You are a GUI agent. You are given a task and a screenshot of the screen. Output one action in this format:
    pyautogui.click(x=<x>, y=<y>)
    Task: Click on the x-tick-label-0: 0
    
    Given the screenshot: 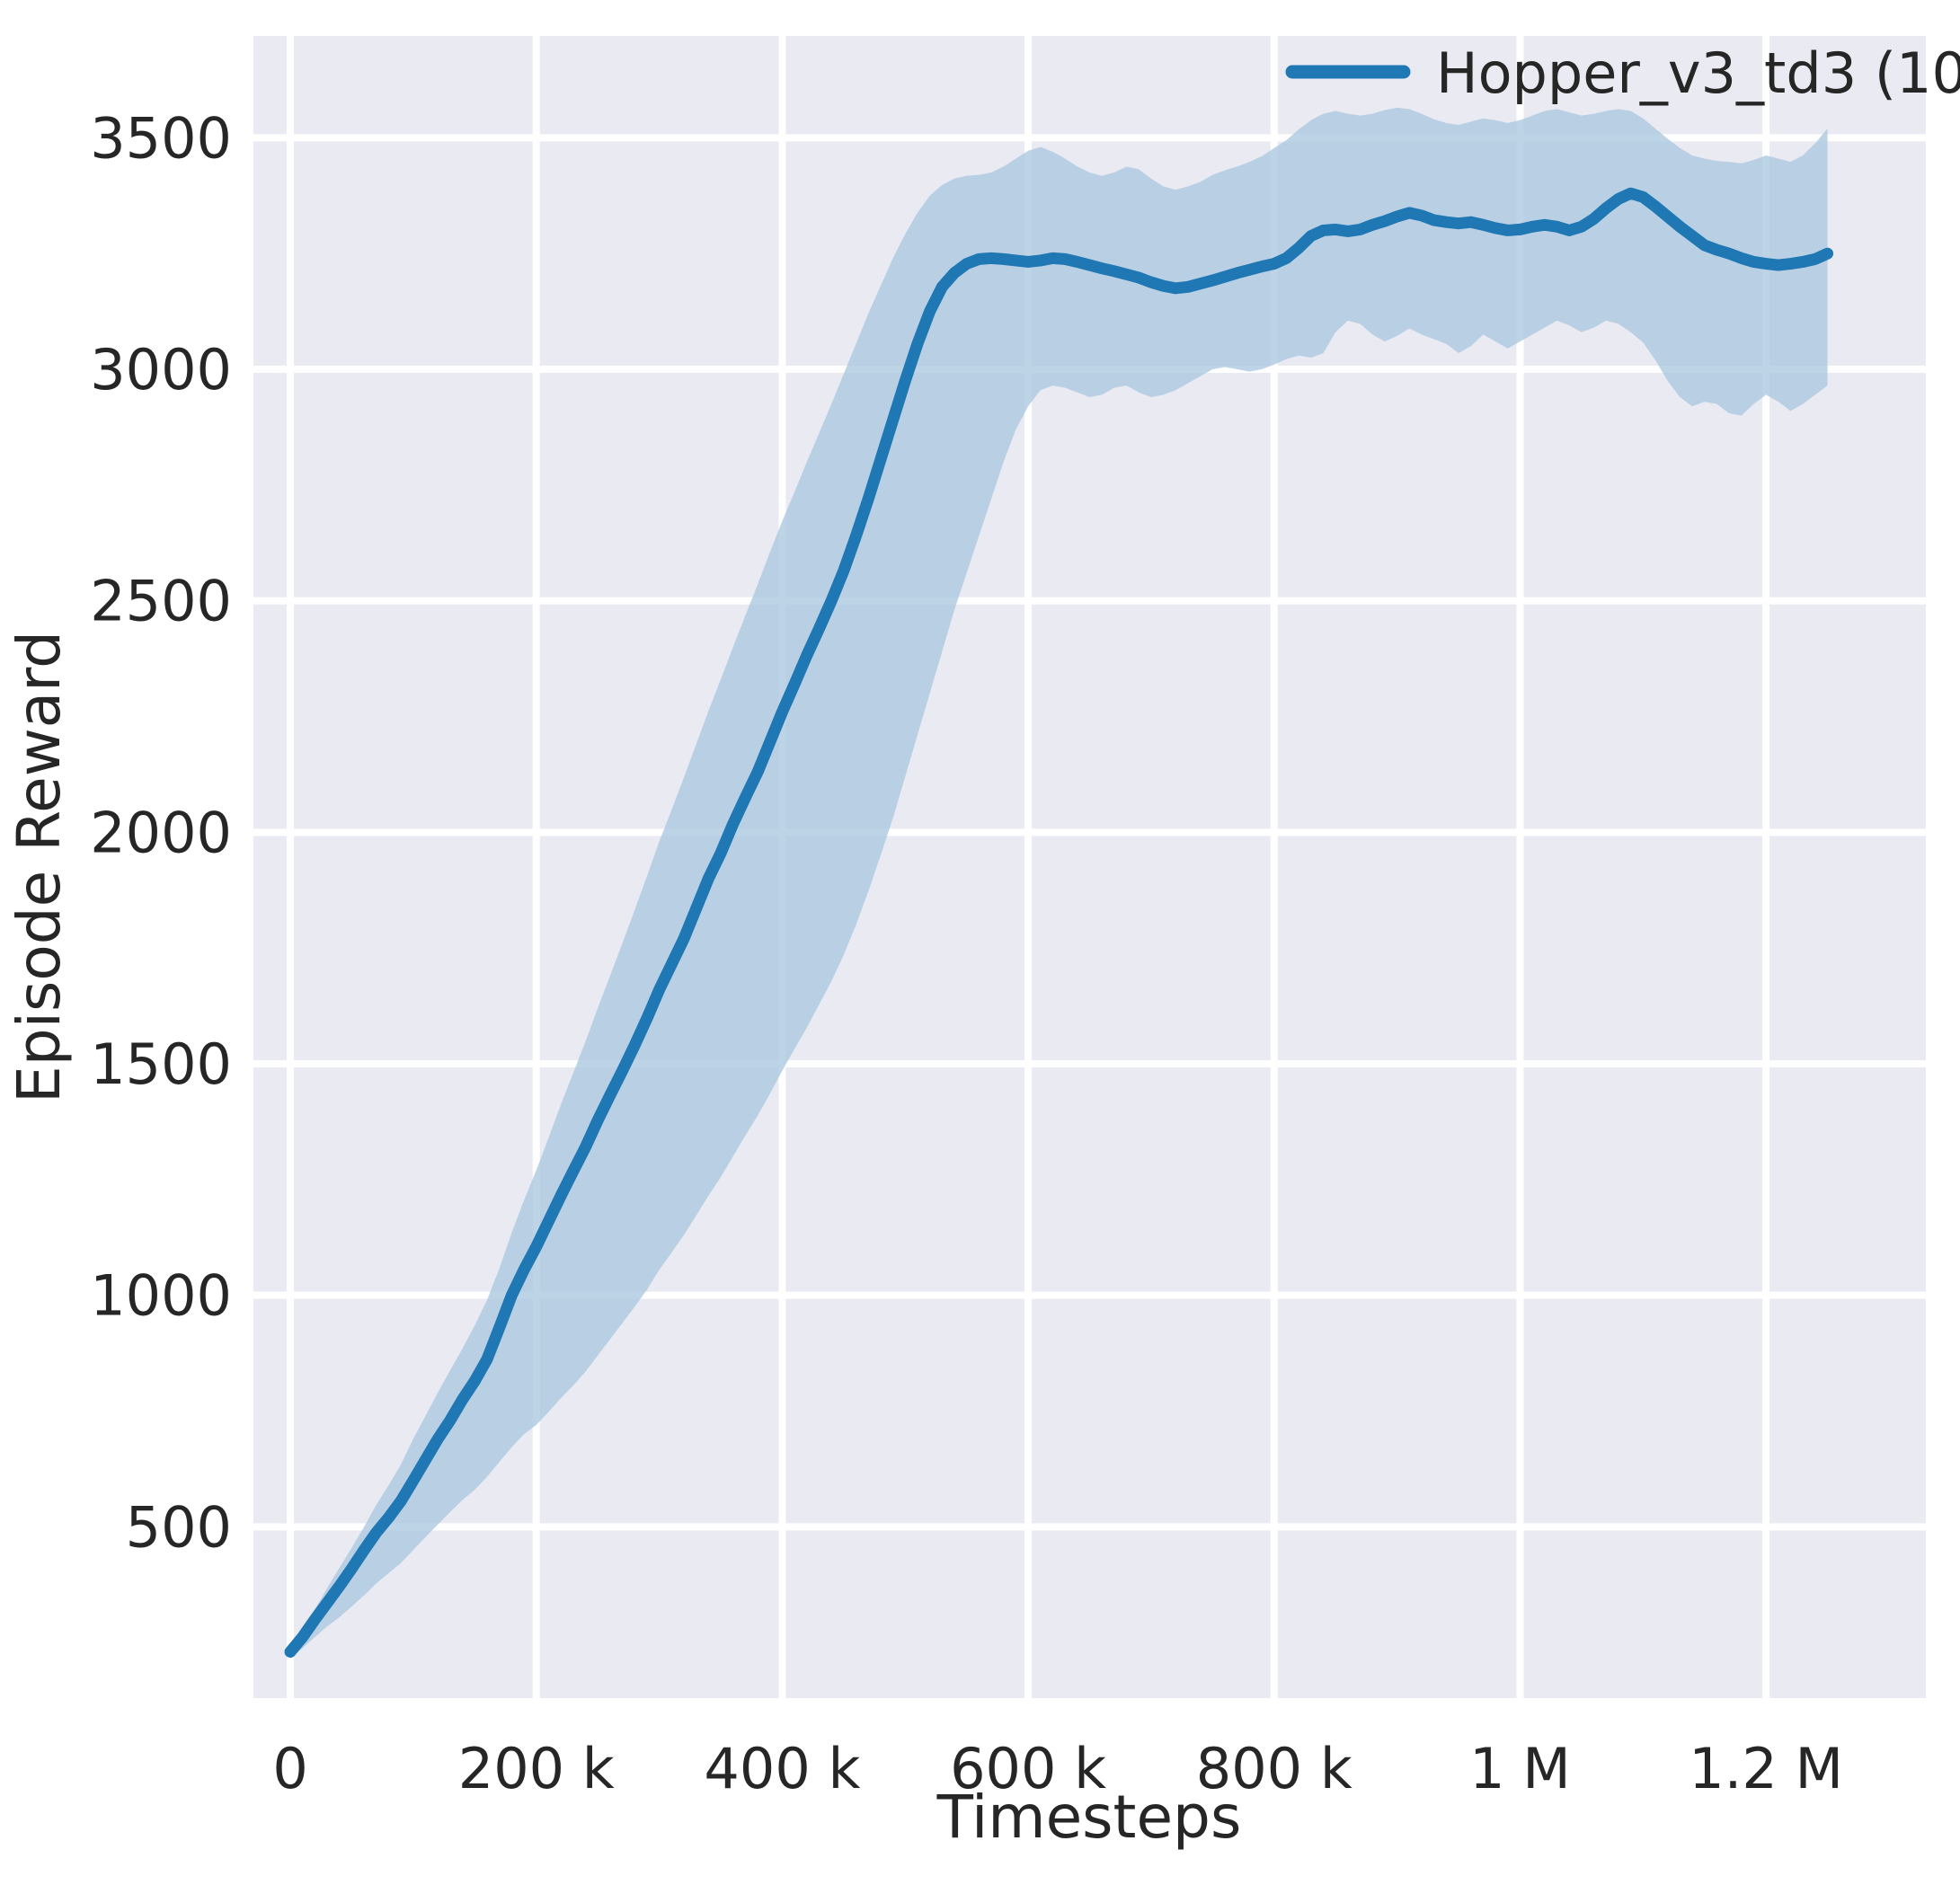 What is the action you would take?
    pyautogui.click(x=290, y=1768)
    